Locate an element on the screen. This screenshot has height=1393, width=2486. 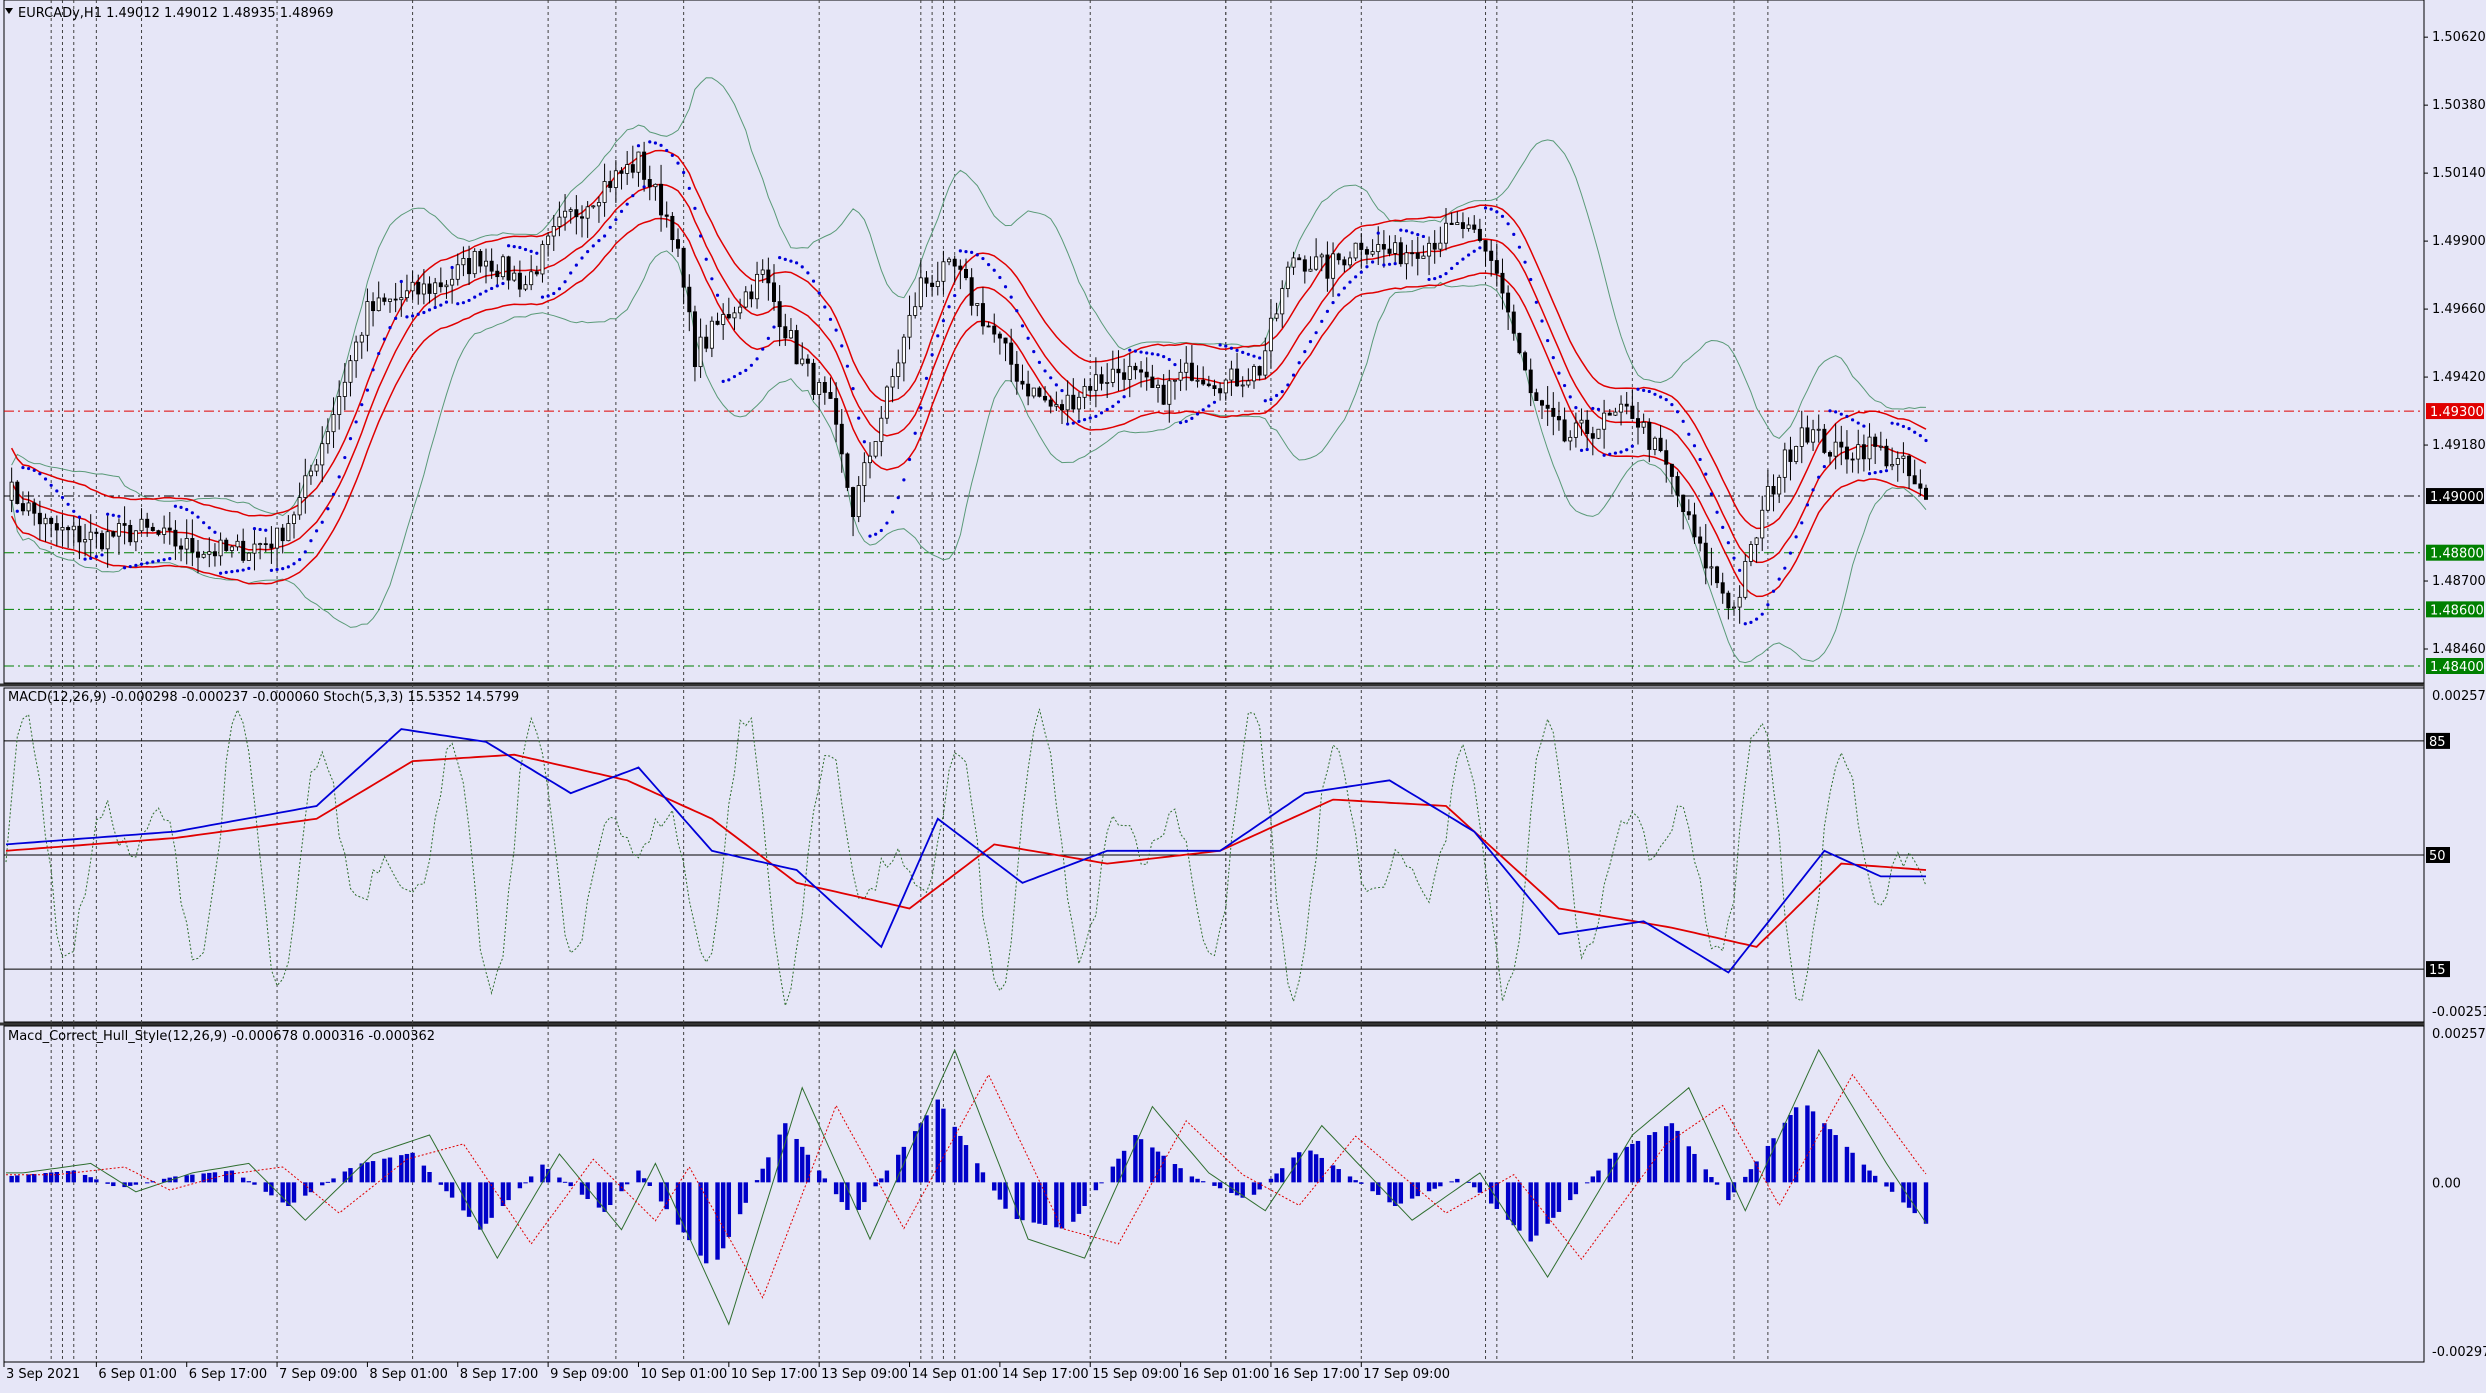
price-level-tag is located at coordinates (2455, 666).